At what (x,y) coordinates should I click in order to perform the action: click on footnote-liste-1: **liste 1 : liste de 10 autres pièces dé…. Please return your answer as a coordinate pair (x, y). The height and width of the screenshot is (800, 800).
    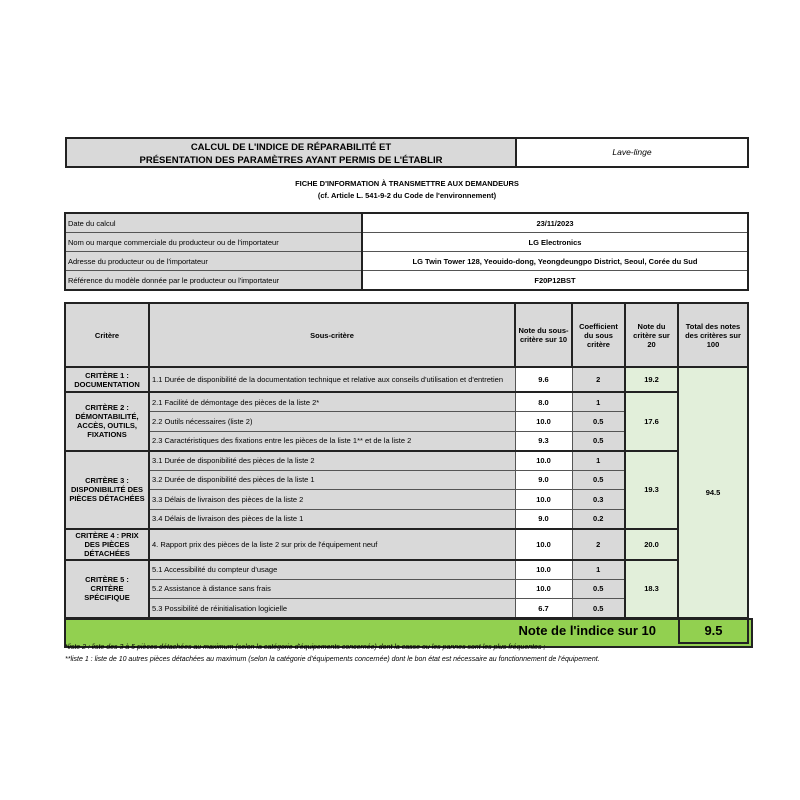
    Looking at the image, I should click on (332, 659).